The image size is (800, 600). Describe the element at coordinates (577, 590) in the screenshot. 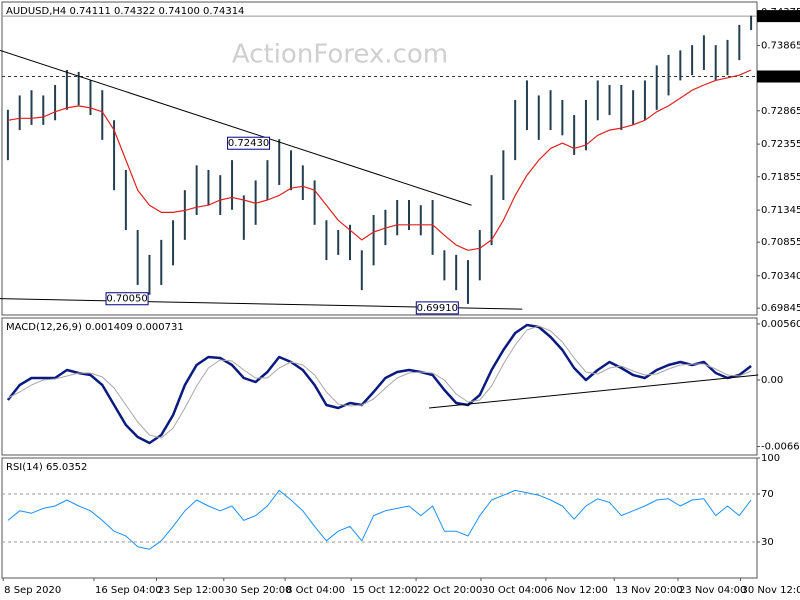

I see `x-tick-label: 6 Nov 12:00` at that location.